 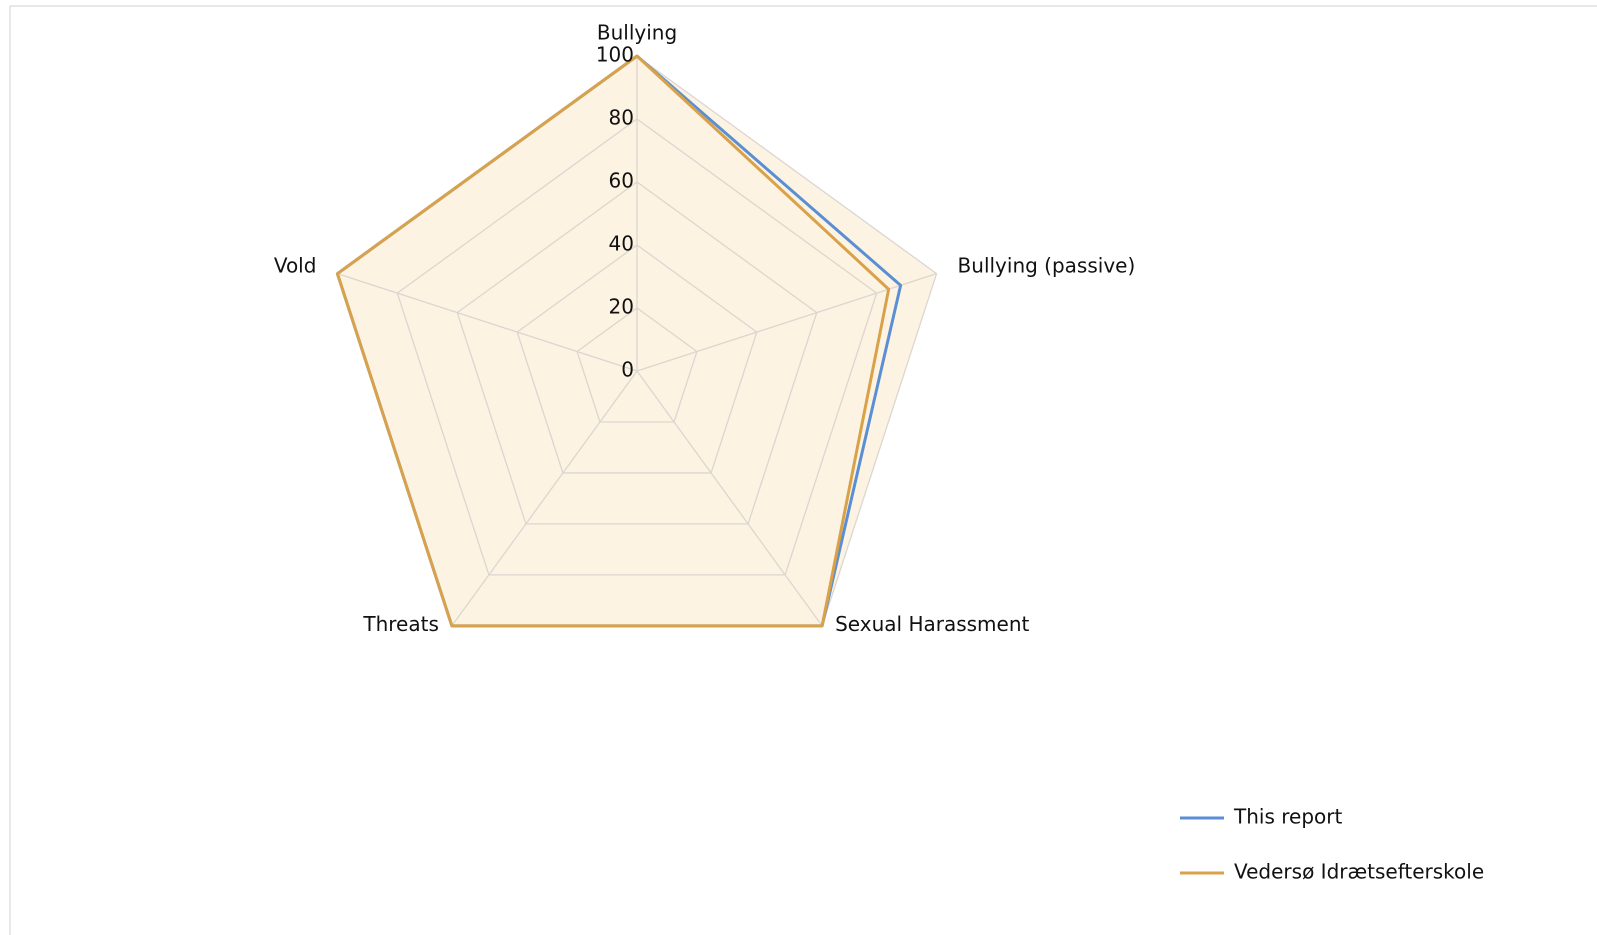 What do you see at coordinates (1359, 872) in the screenshot?
I see `legend-label: Vedersø Idrætsefterskole` at bounding box center [1359, 872].